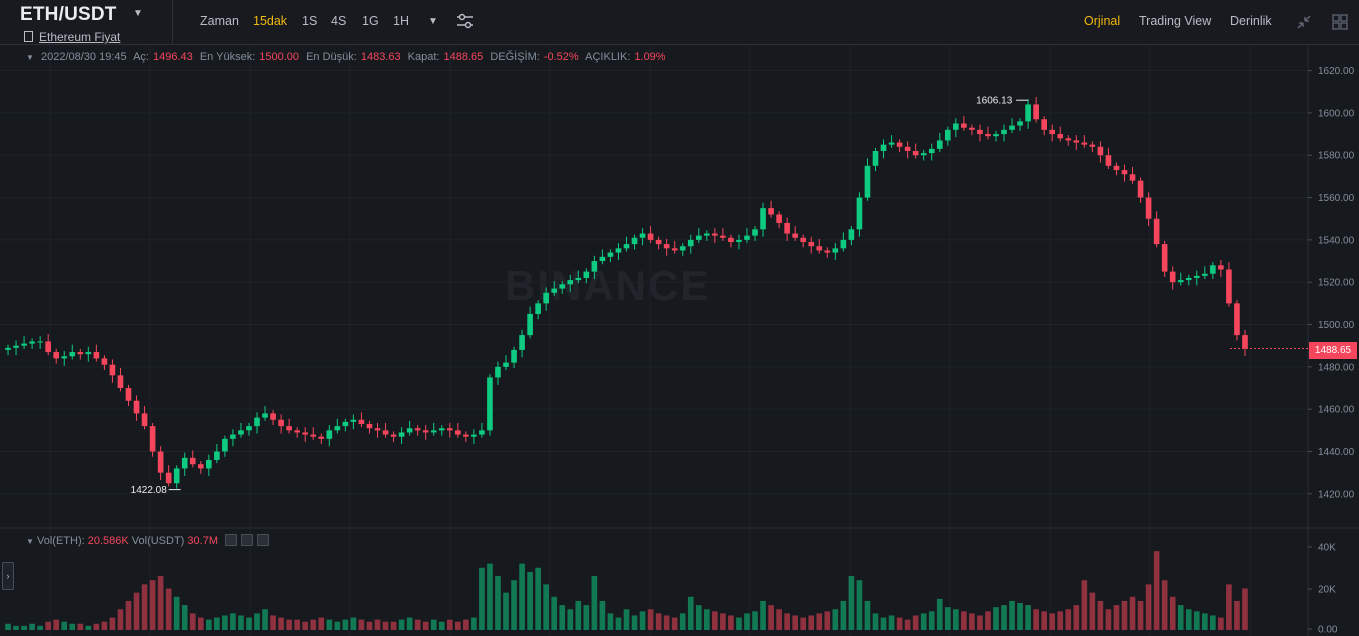 This screenshot has width=1359, height=636. I want to click on vol-usdt-label: Vol(USDT), so click(158, 541).